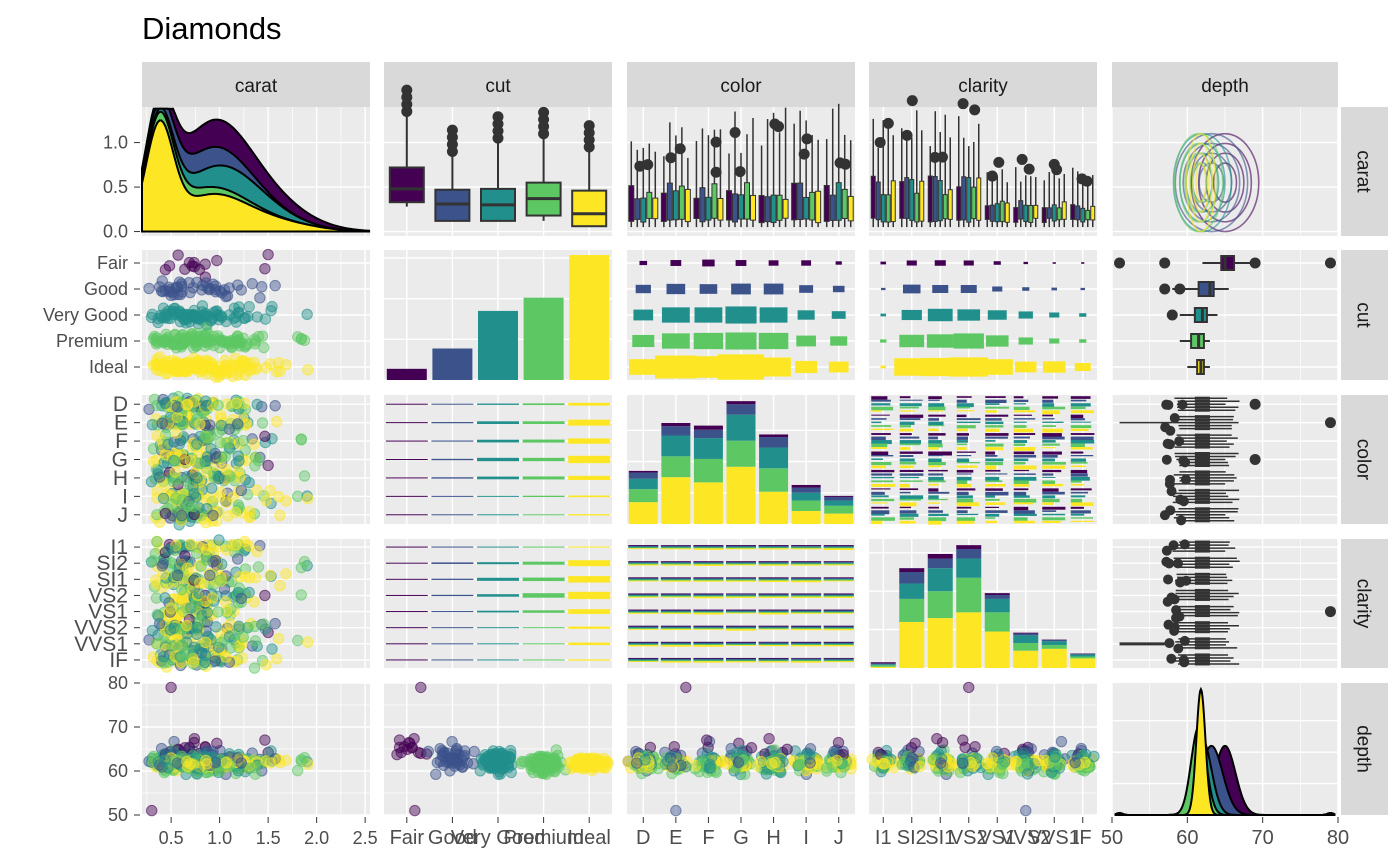  I want to click on tick-label-color: J, so click(123, 515).